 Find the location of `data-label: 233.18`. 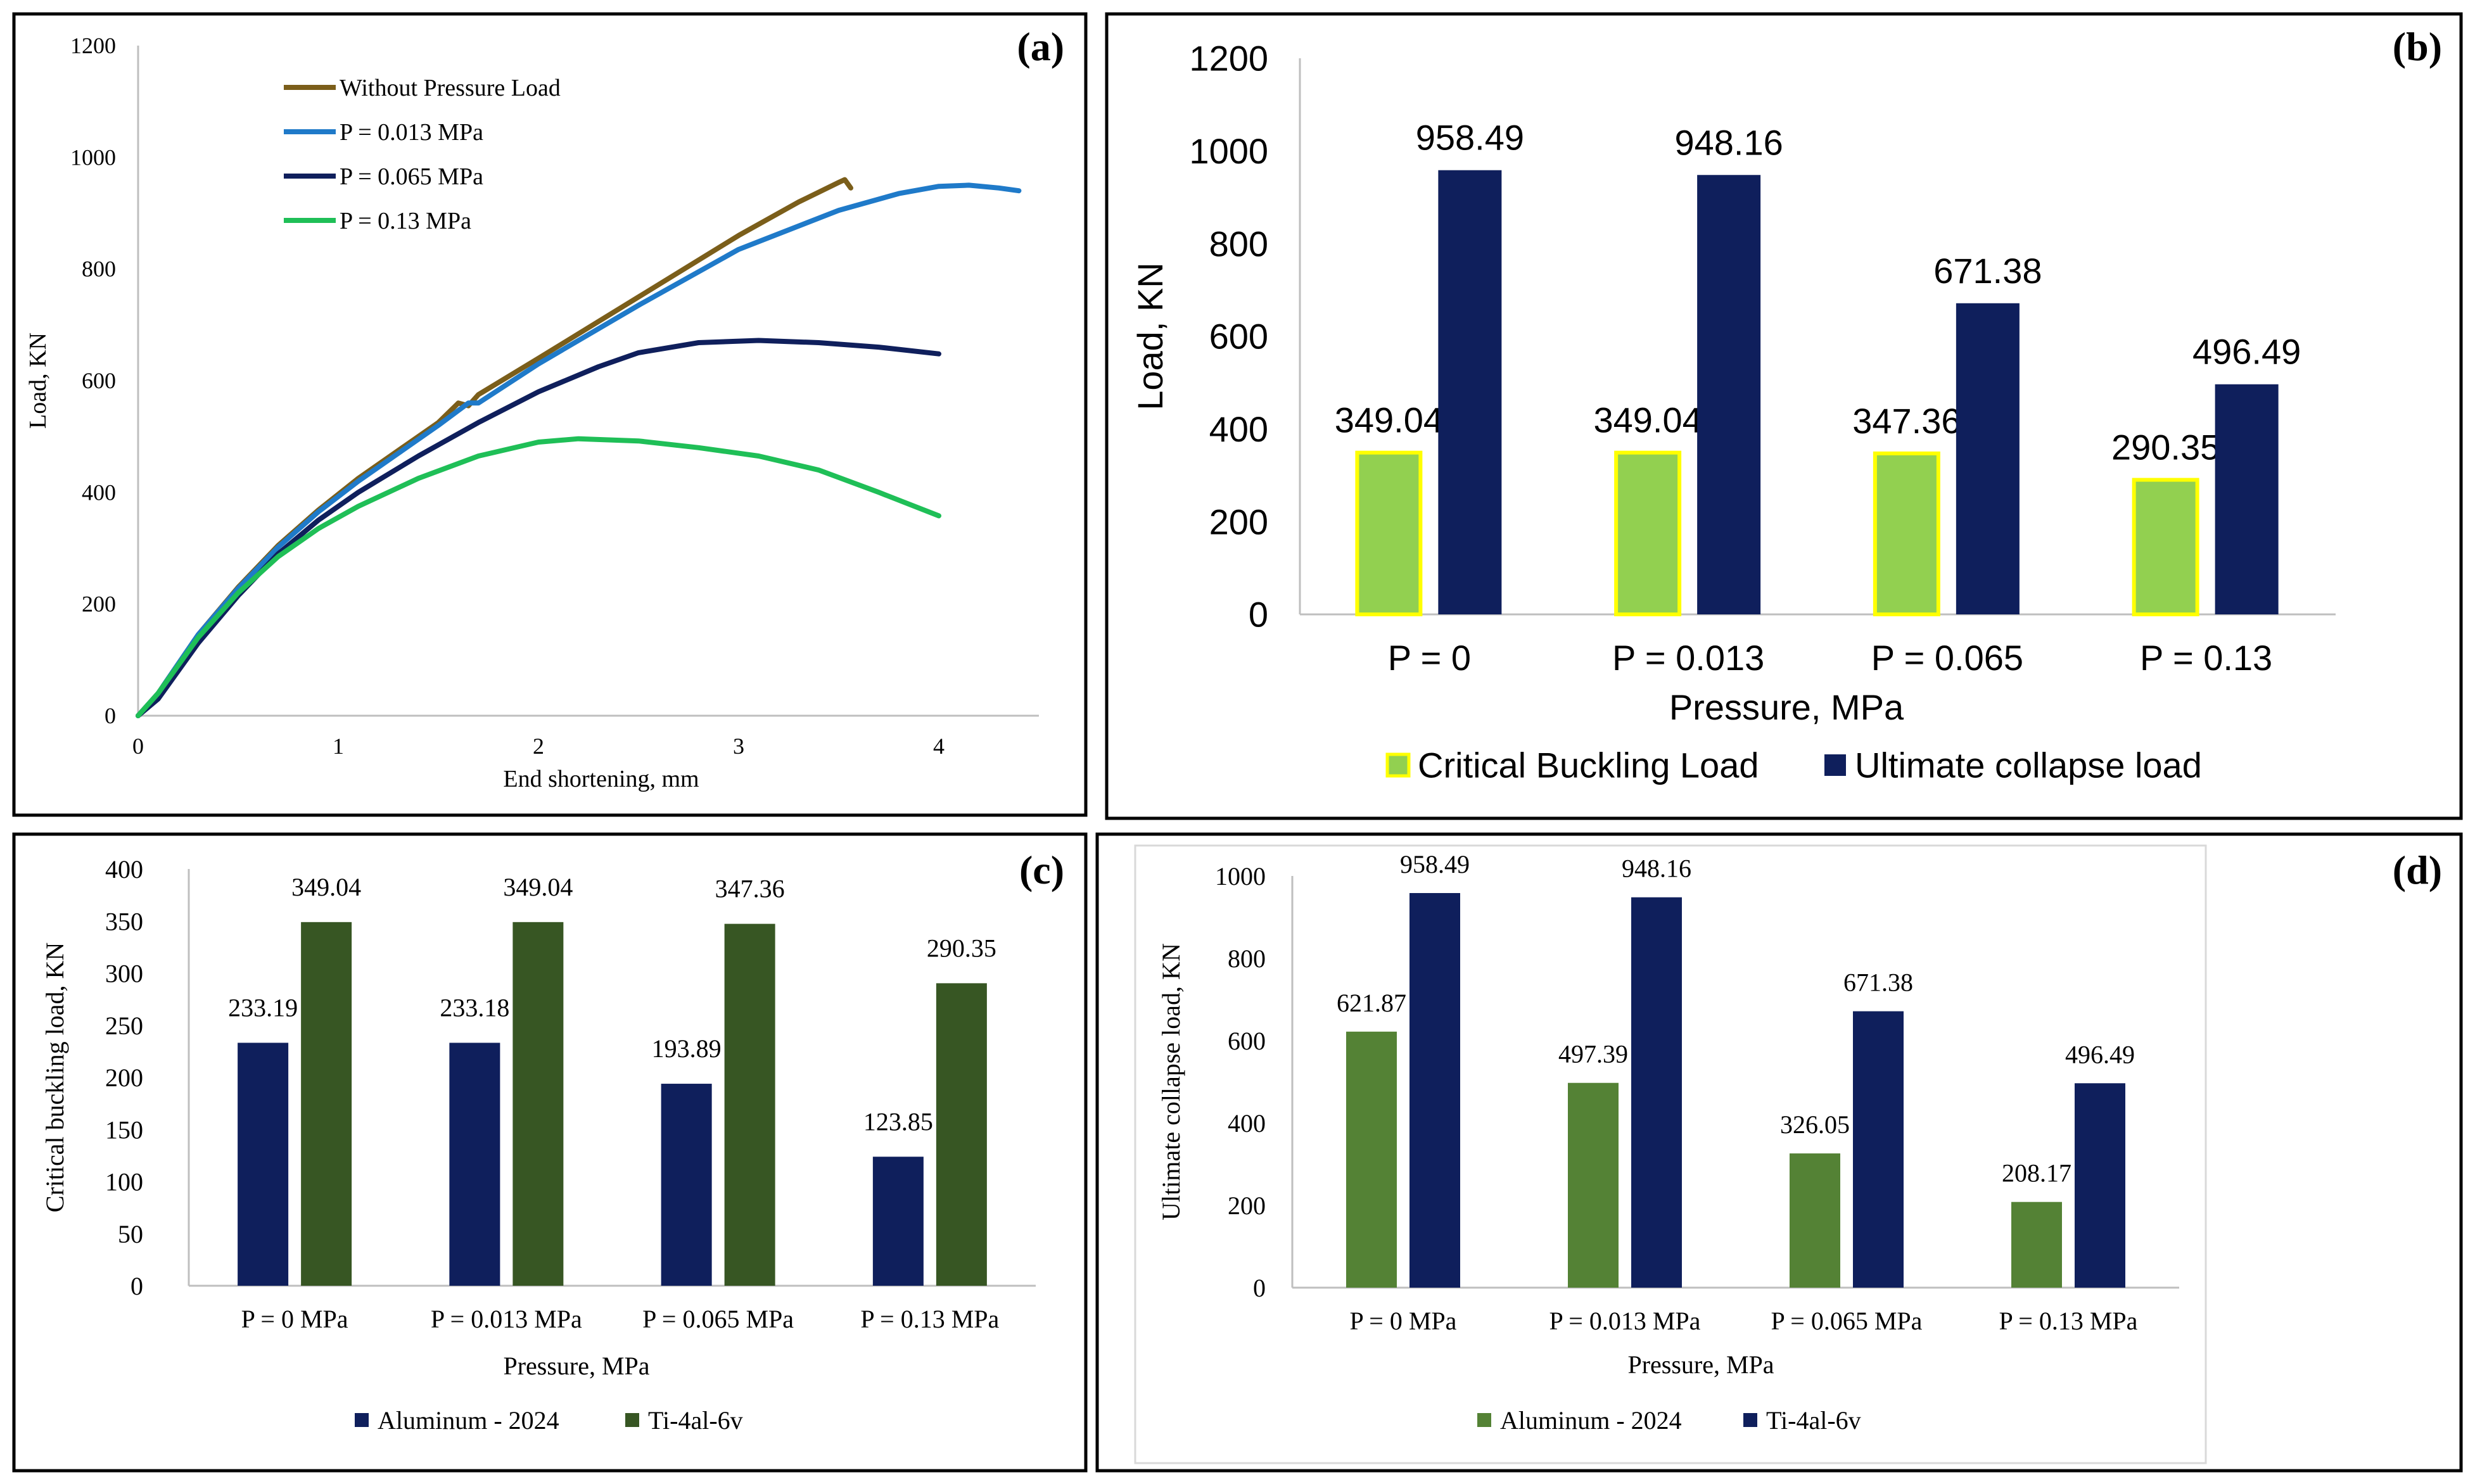

data-label: 233.18 is located at coordinates (474, 1007).